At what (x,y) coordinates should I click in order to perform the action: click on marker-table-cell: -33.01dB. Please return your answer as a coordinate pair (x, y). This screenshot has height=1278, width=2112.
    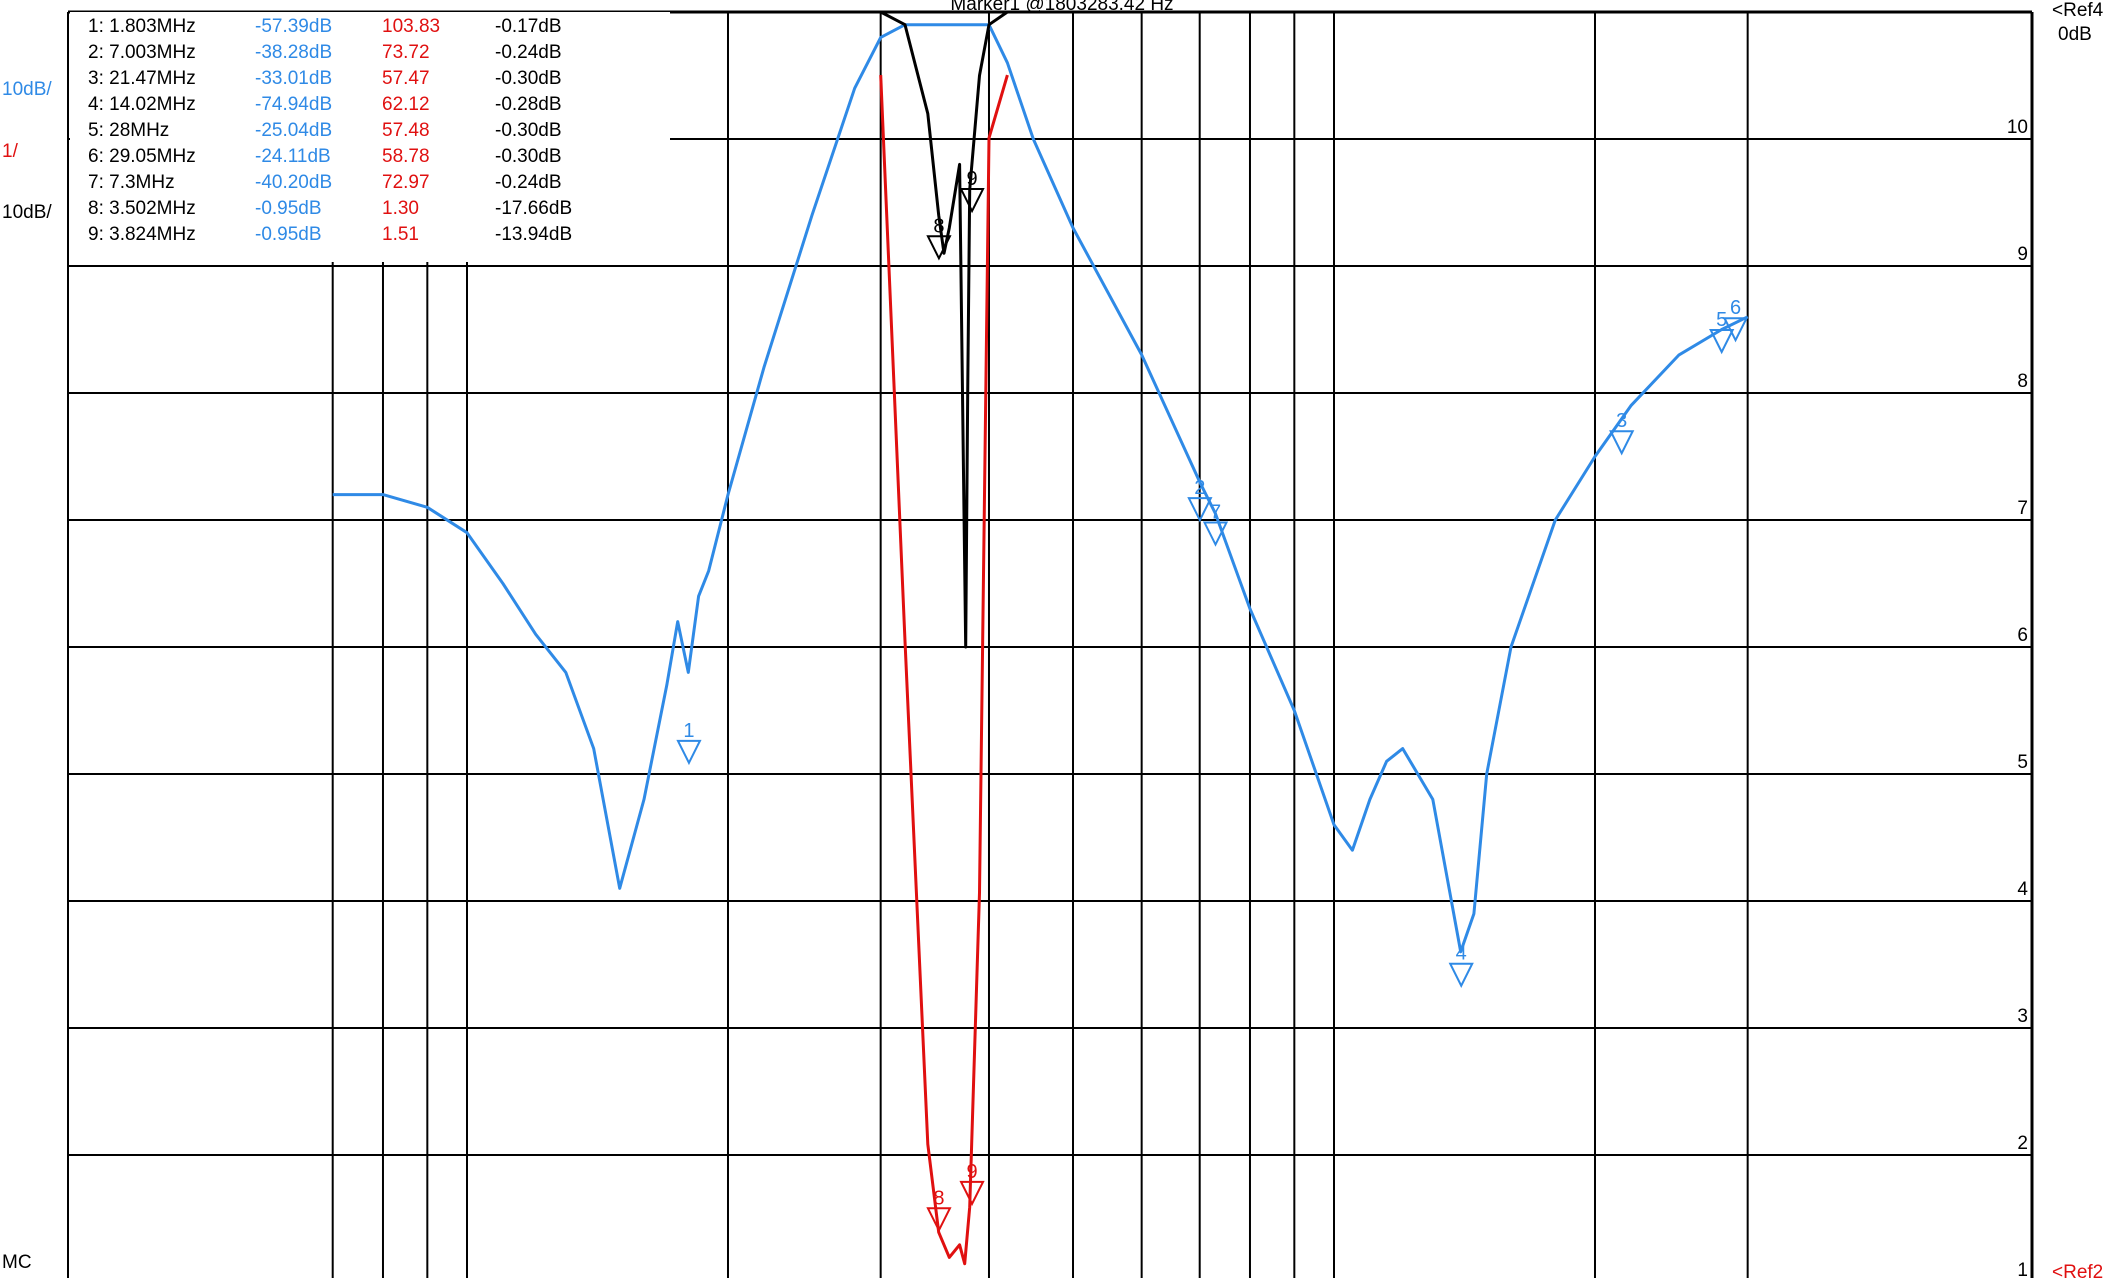
    Looking at the image, I should click on (293, 78).